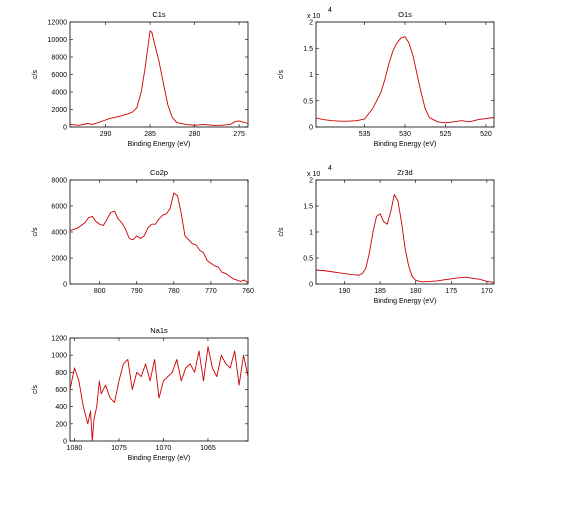 The height and width of the screenshot is (508, 566). I want to click on x-tick-label: 1075, so click(119, 448).